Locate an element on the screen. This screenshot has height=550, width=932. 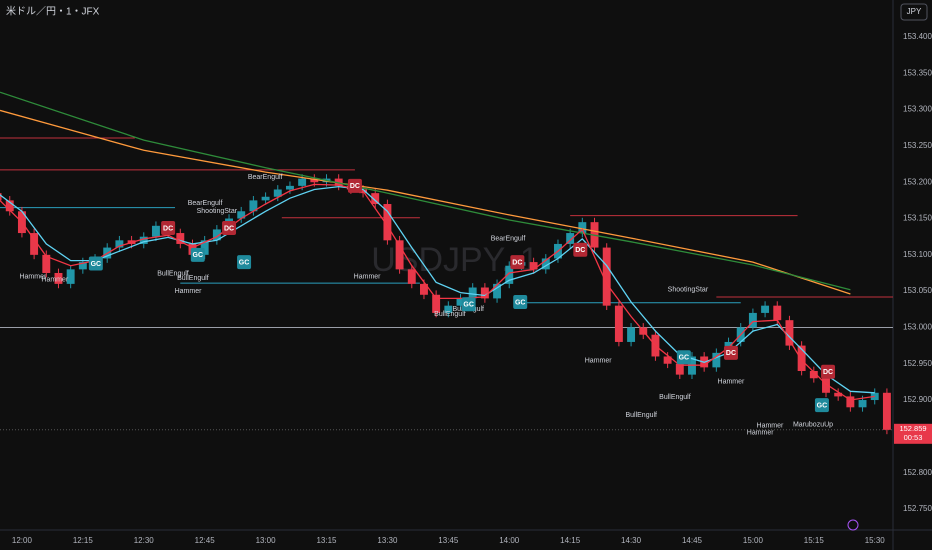
y-tick-label: 153.150 is located at coordinates (917, 218).